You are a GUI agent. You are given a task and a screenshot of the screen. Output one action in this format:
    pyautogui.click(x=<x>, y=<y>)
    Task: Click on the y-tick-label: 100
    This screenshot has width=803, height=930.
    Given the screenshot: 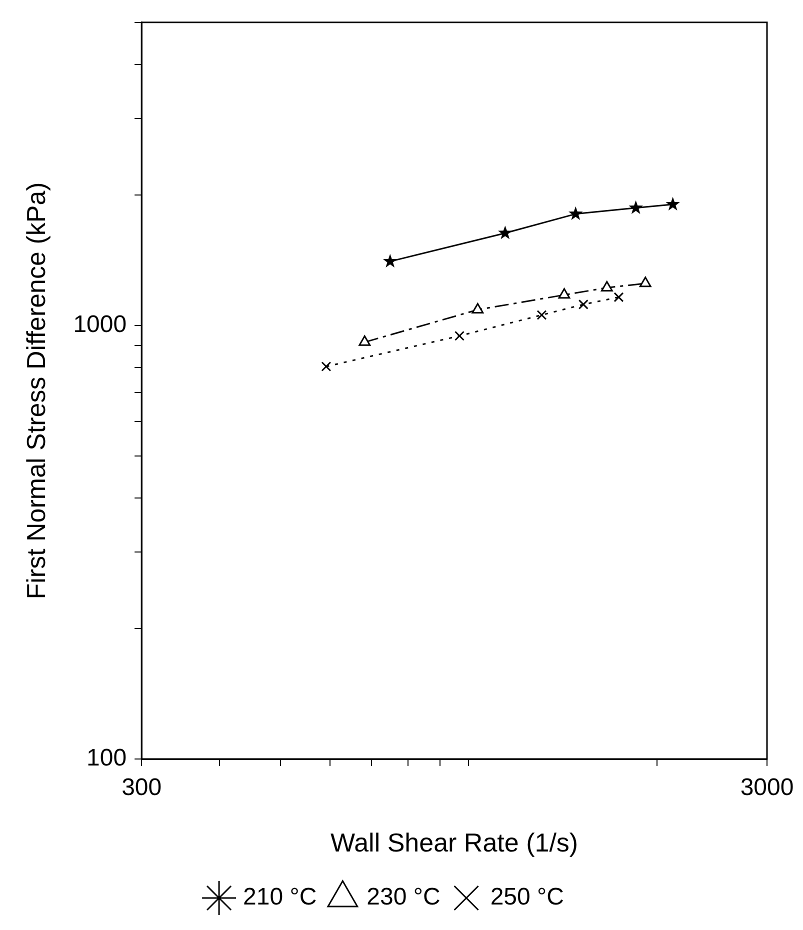 What is the action you would take?
    pyautogui.click(x=106, y=758)
    